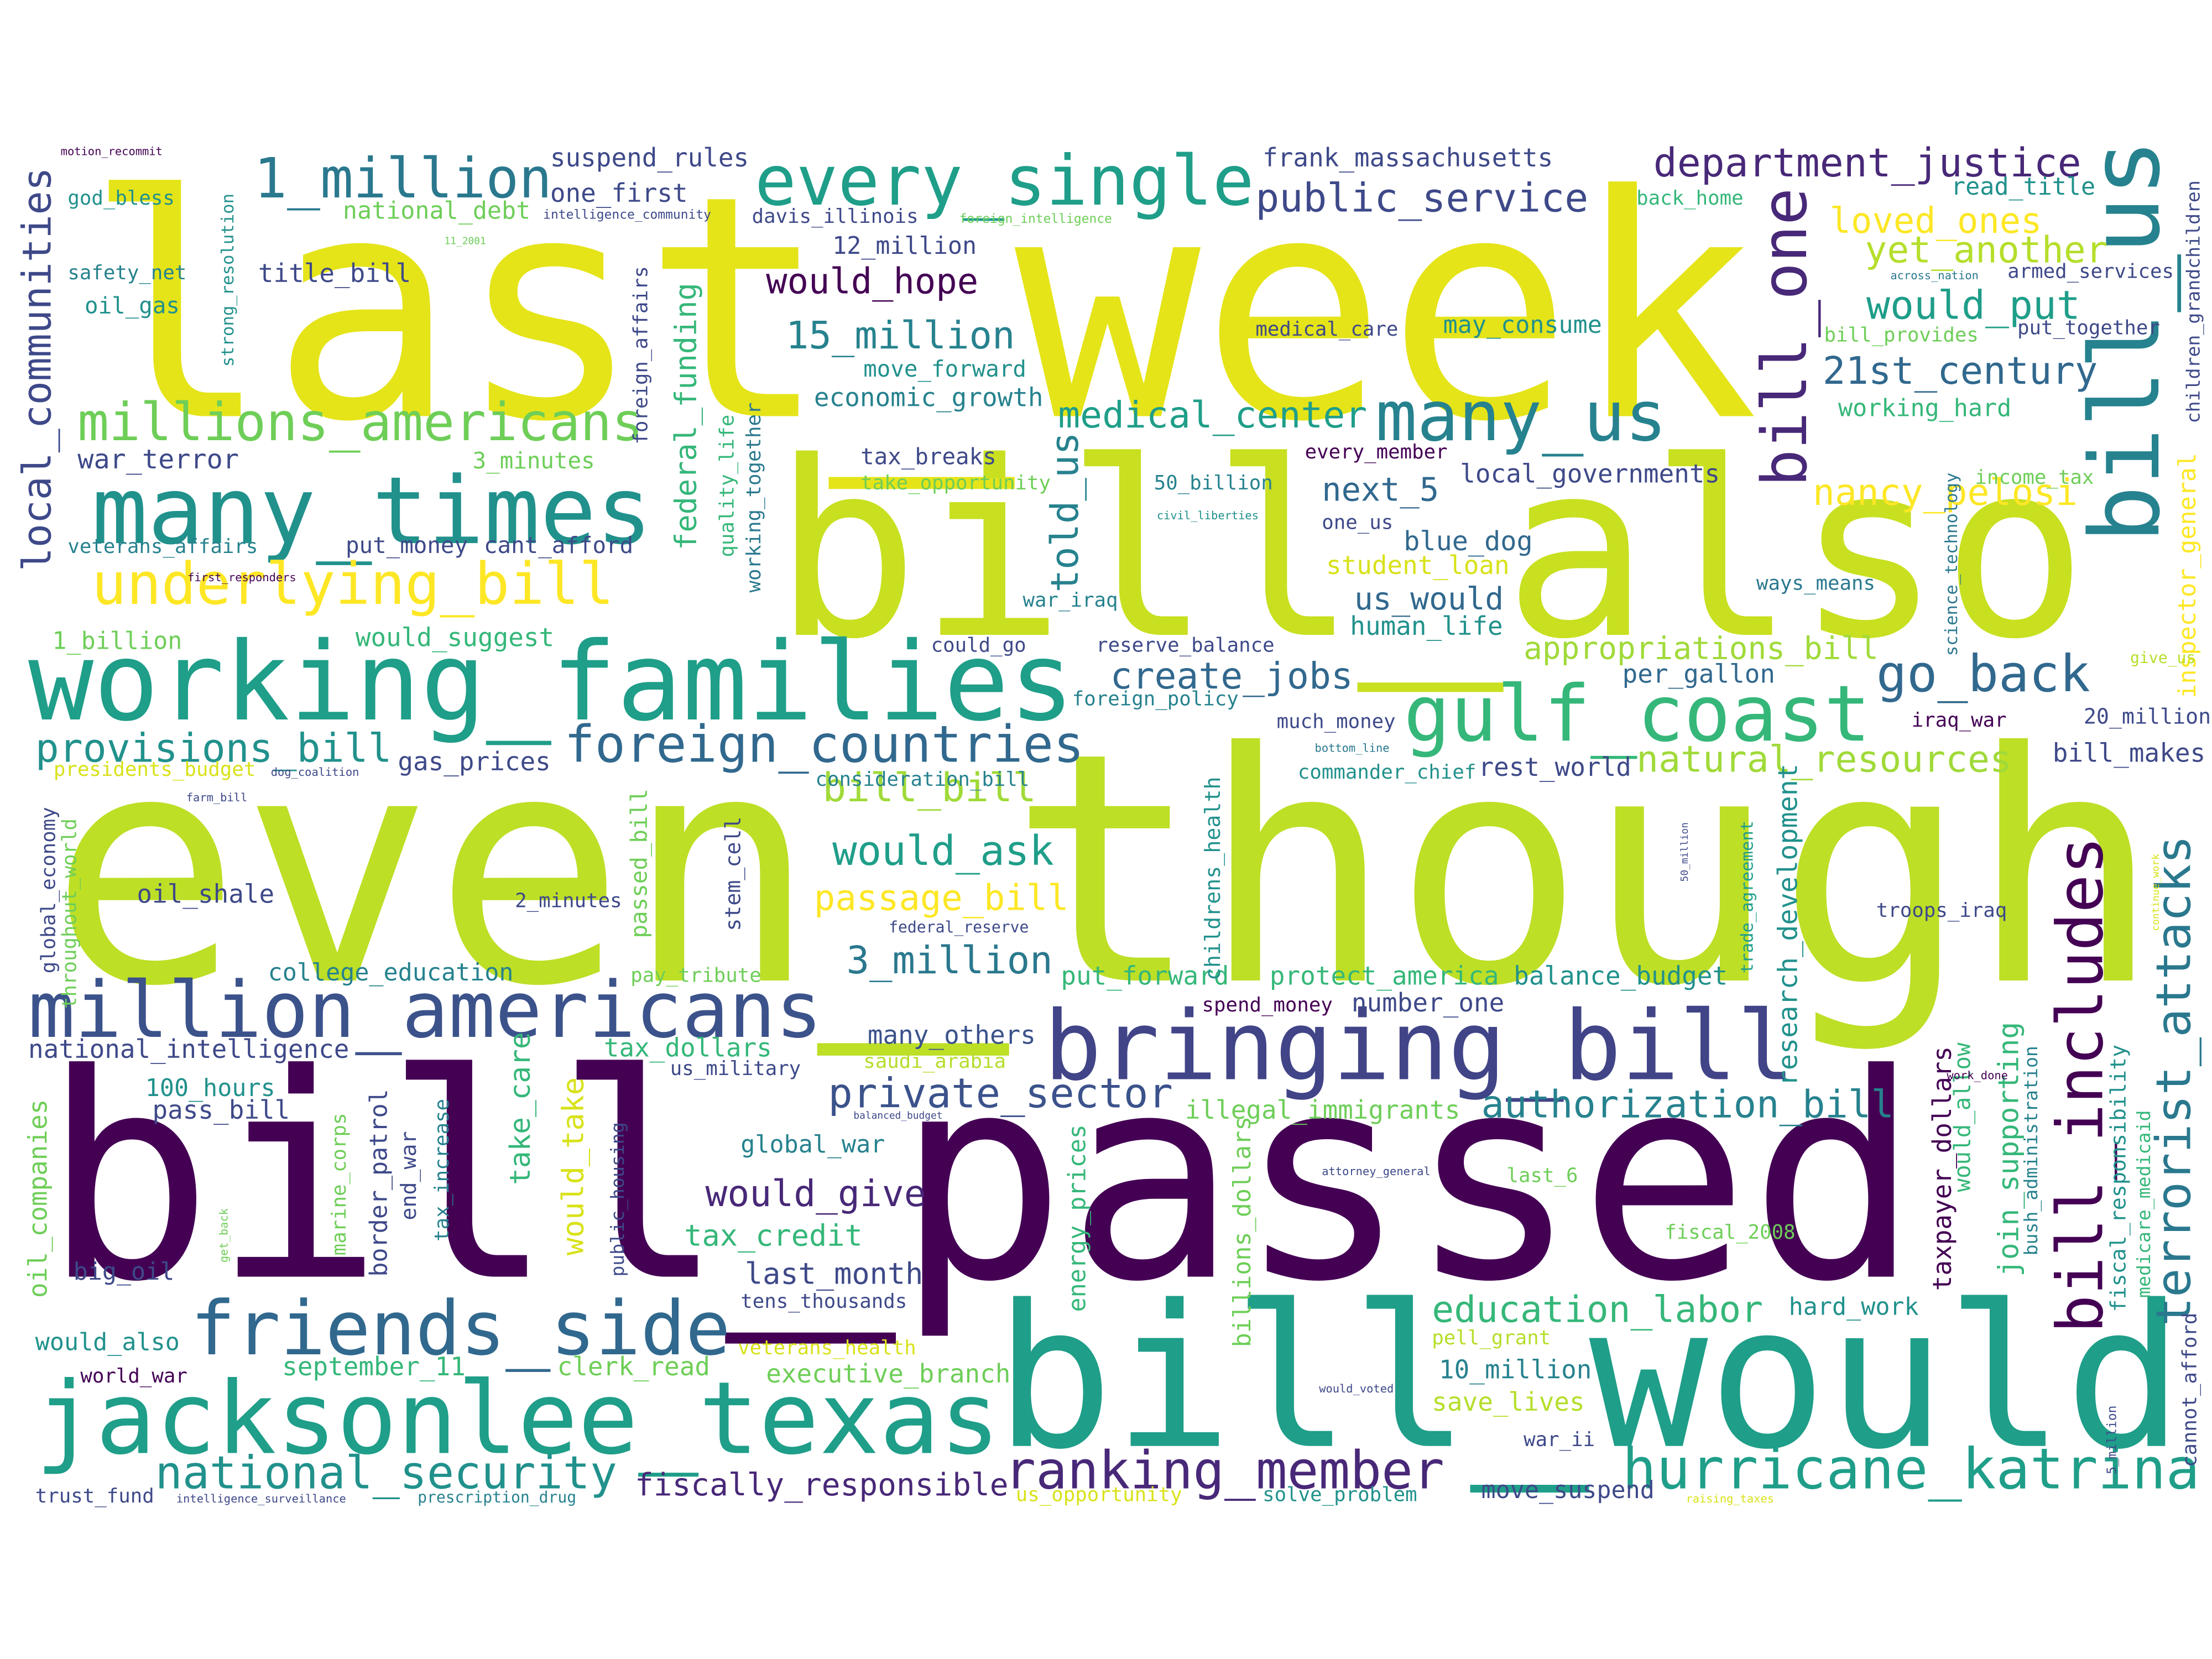 This screenshot has width=2212, height=1659. I want to click on word: per_gallon, so click(1699, 674).